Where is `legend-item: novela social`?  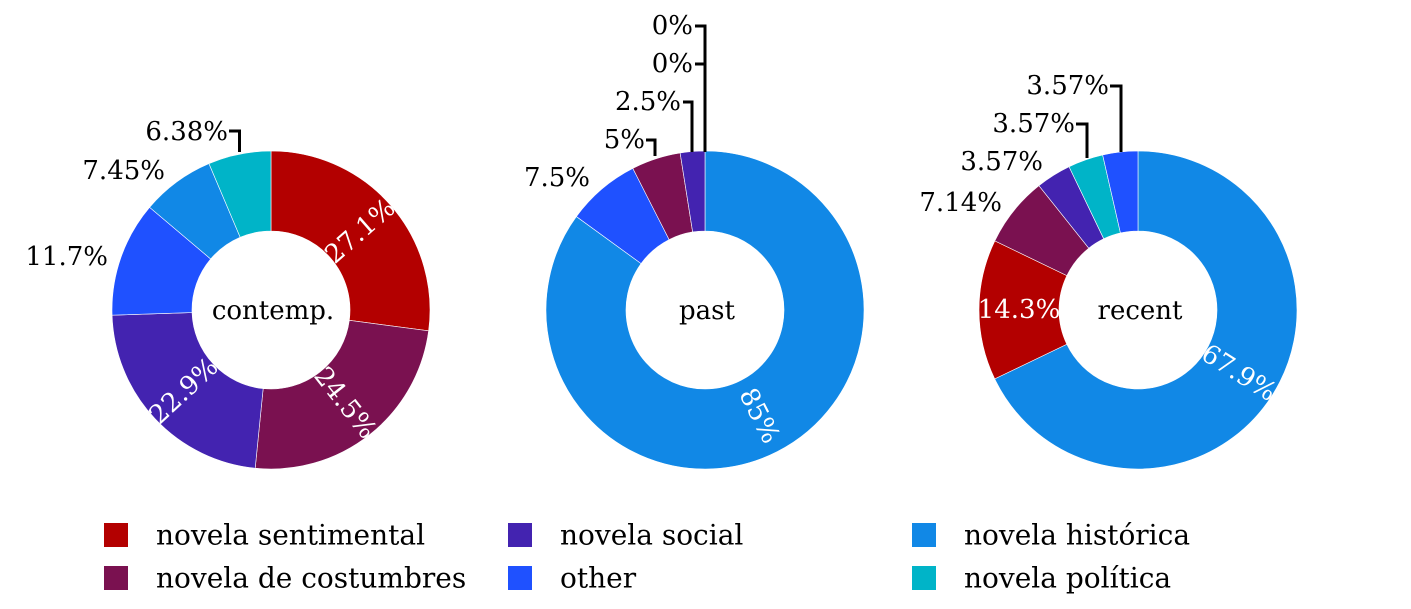 legend-item: novela social is located at coordinates (625, 535).